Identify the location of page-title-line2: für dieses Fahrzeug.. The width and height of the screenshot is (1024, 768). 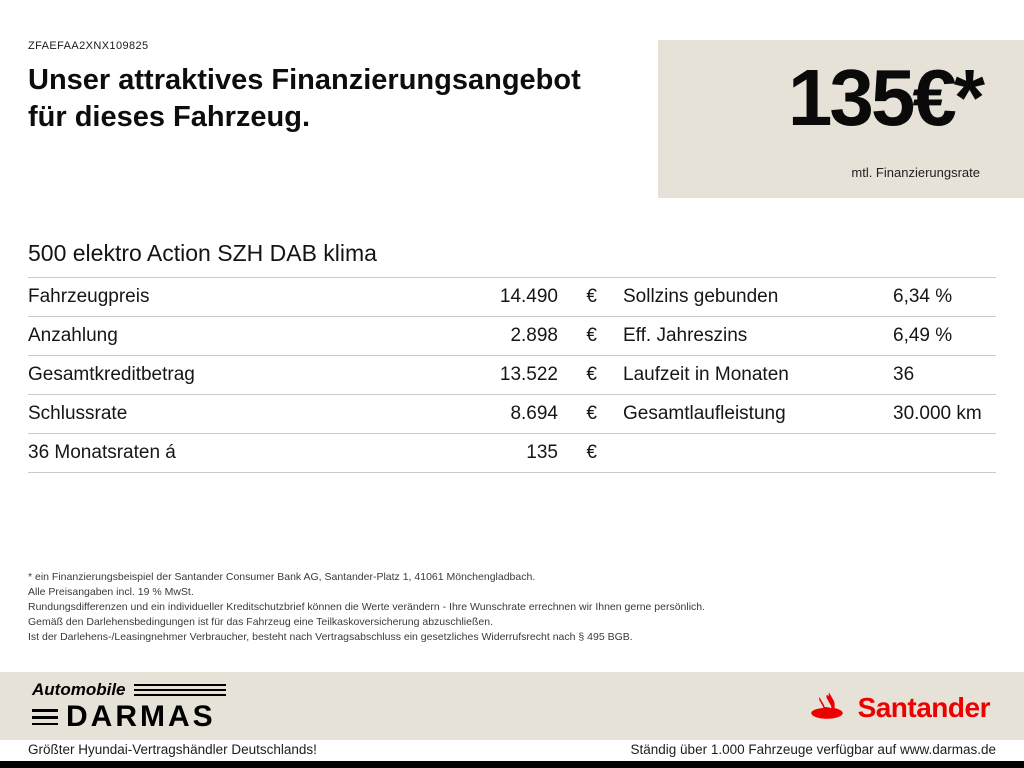
(169, 117).